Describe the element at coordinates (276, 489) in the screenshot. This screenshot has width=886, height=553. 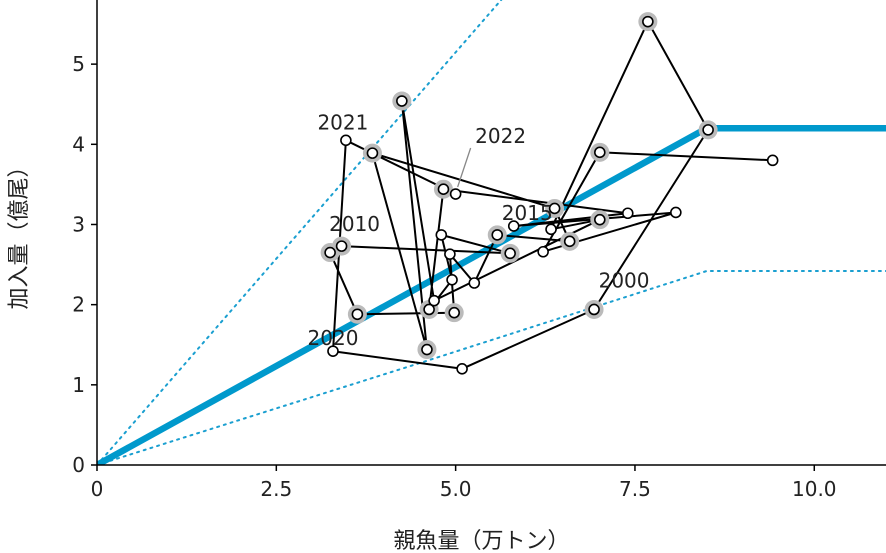
I see `x-tick-label: 2.5` at that location.